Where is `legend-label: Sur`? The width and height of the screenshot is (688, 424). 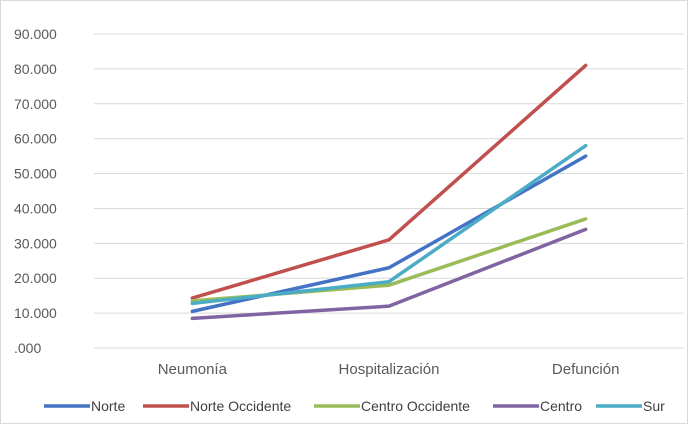
legend-label: Sur is located at coordinates (654, 406).